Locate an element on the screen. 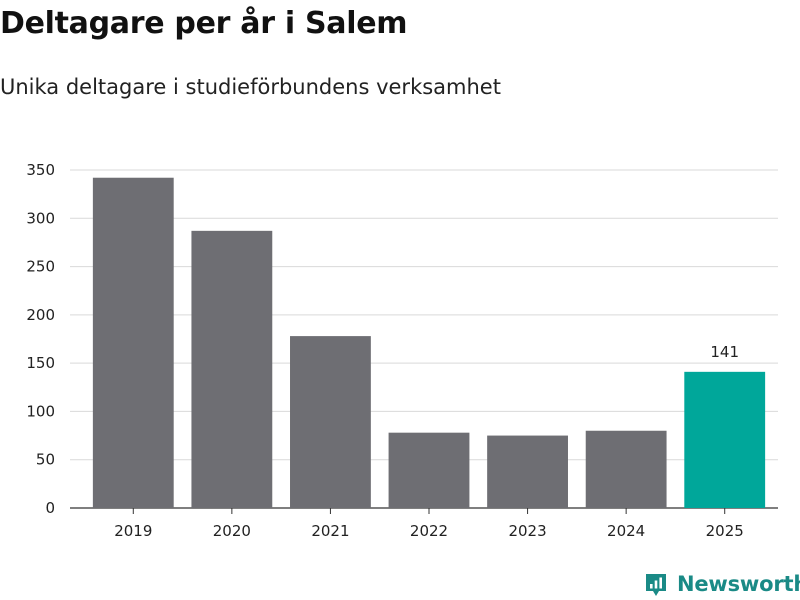 This screenshot has height=600, width=800. y-tick-label: 0 is located at coordinates (50, 508).